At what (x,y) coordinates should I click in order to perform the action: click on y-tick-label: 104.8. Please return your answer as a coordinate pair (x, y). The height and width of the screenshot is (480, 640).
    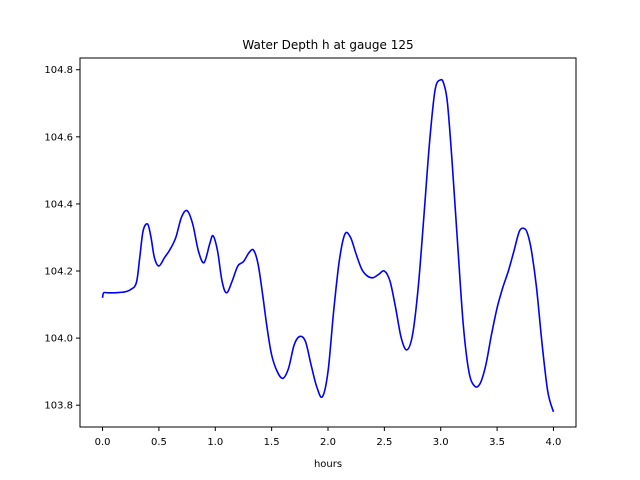
    Looking at the image, I should click on (58, 70).